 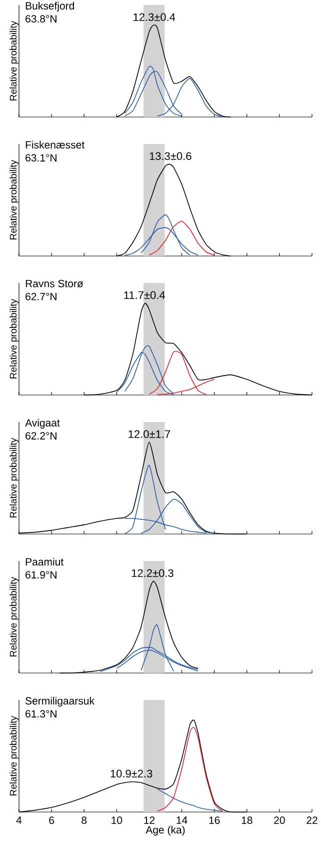 I want to click on x-tick-label: 6, so click(x=51, y=820).